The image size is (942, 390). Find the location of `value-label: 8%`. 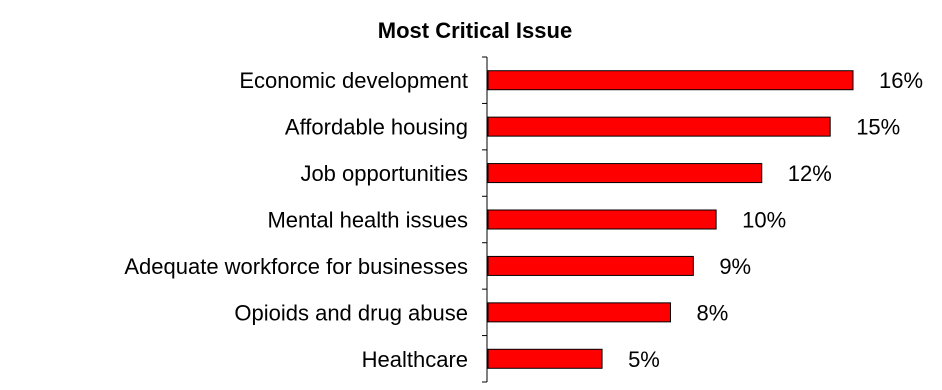

value-label: 8% is located at coordinates (713, 312).